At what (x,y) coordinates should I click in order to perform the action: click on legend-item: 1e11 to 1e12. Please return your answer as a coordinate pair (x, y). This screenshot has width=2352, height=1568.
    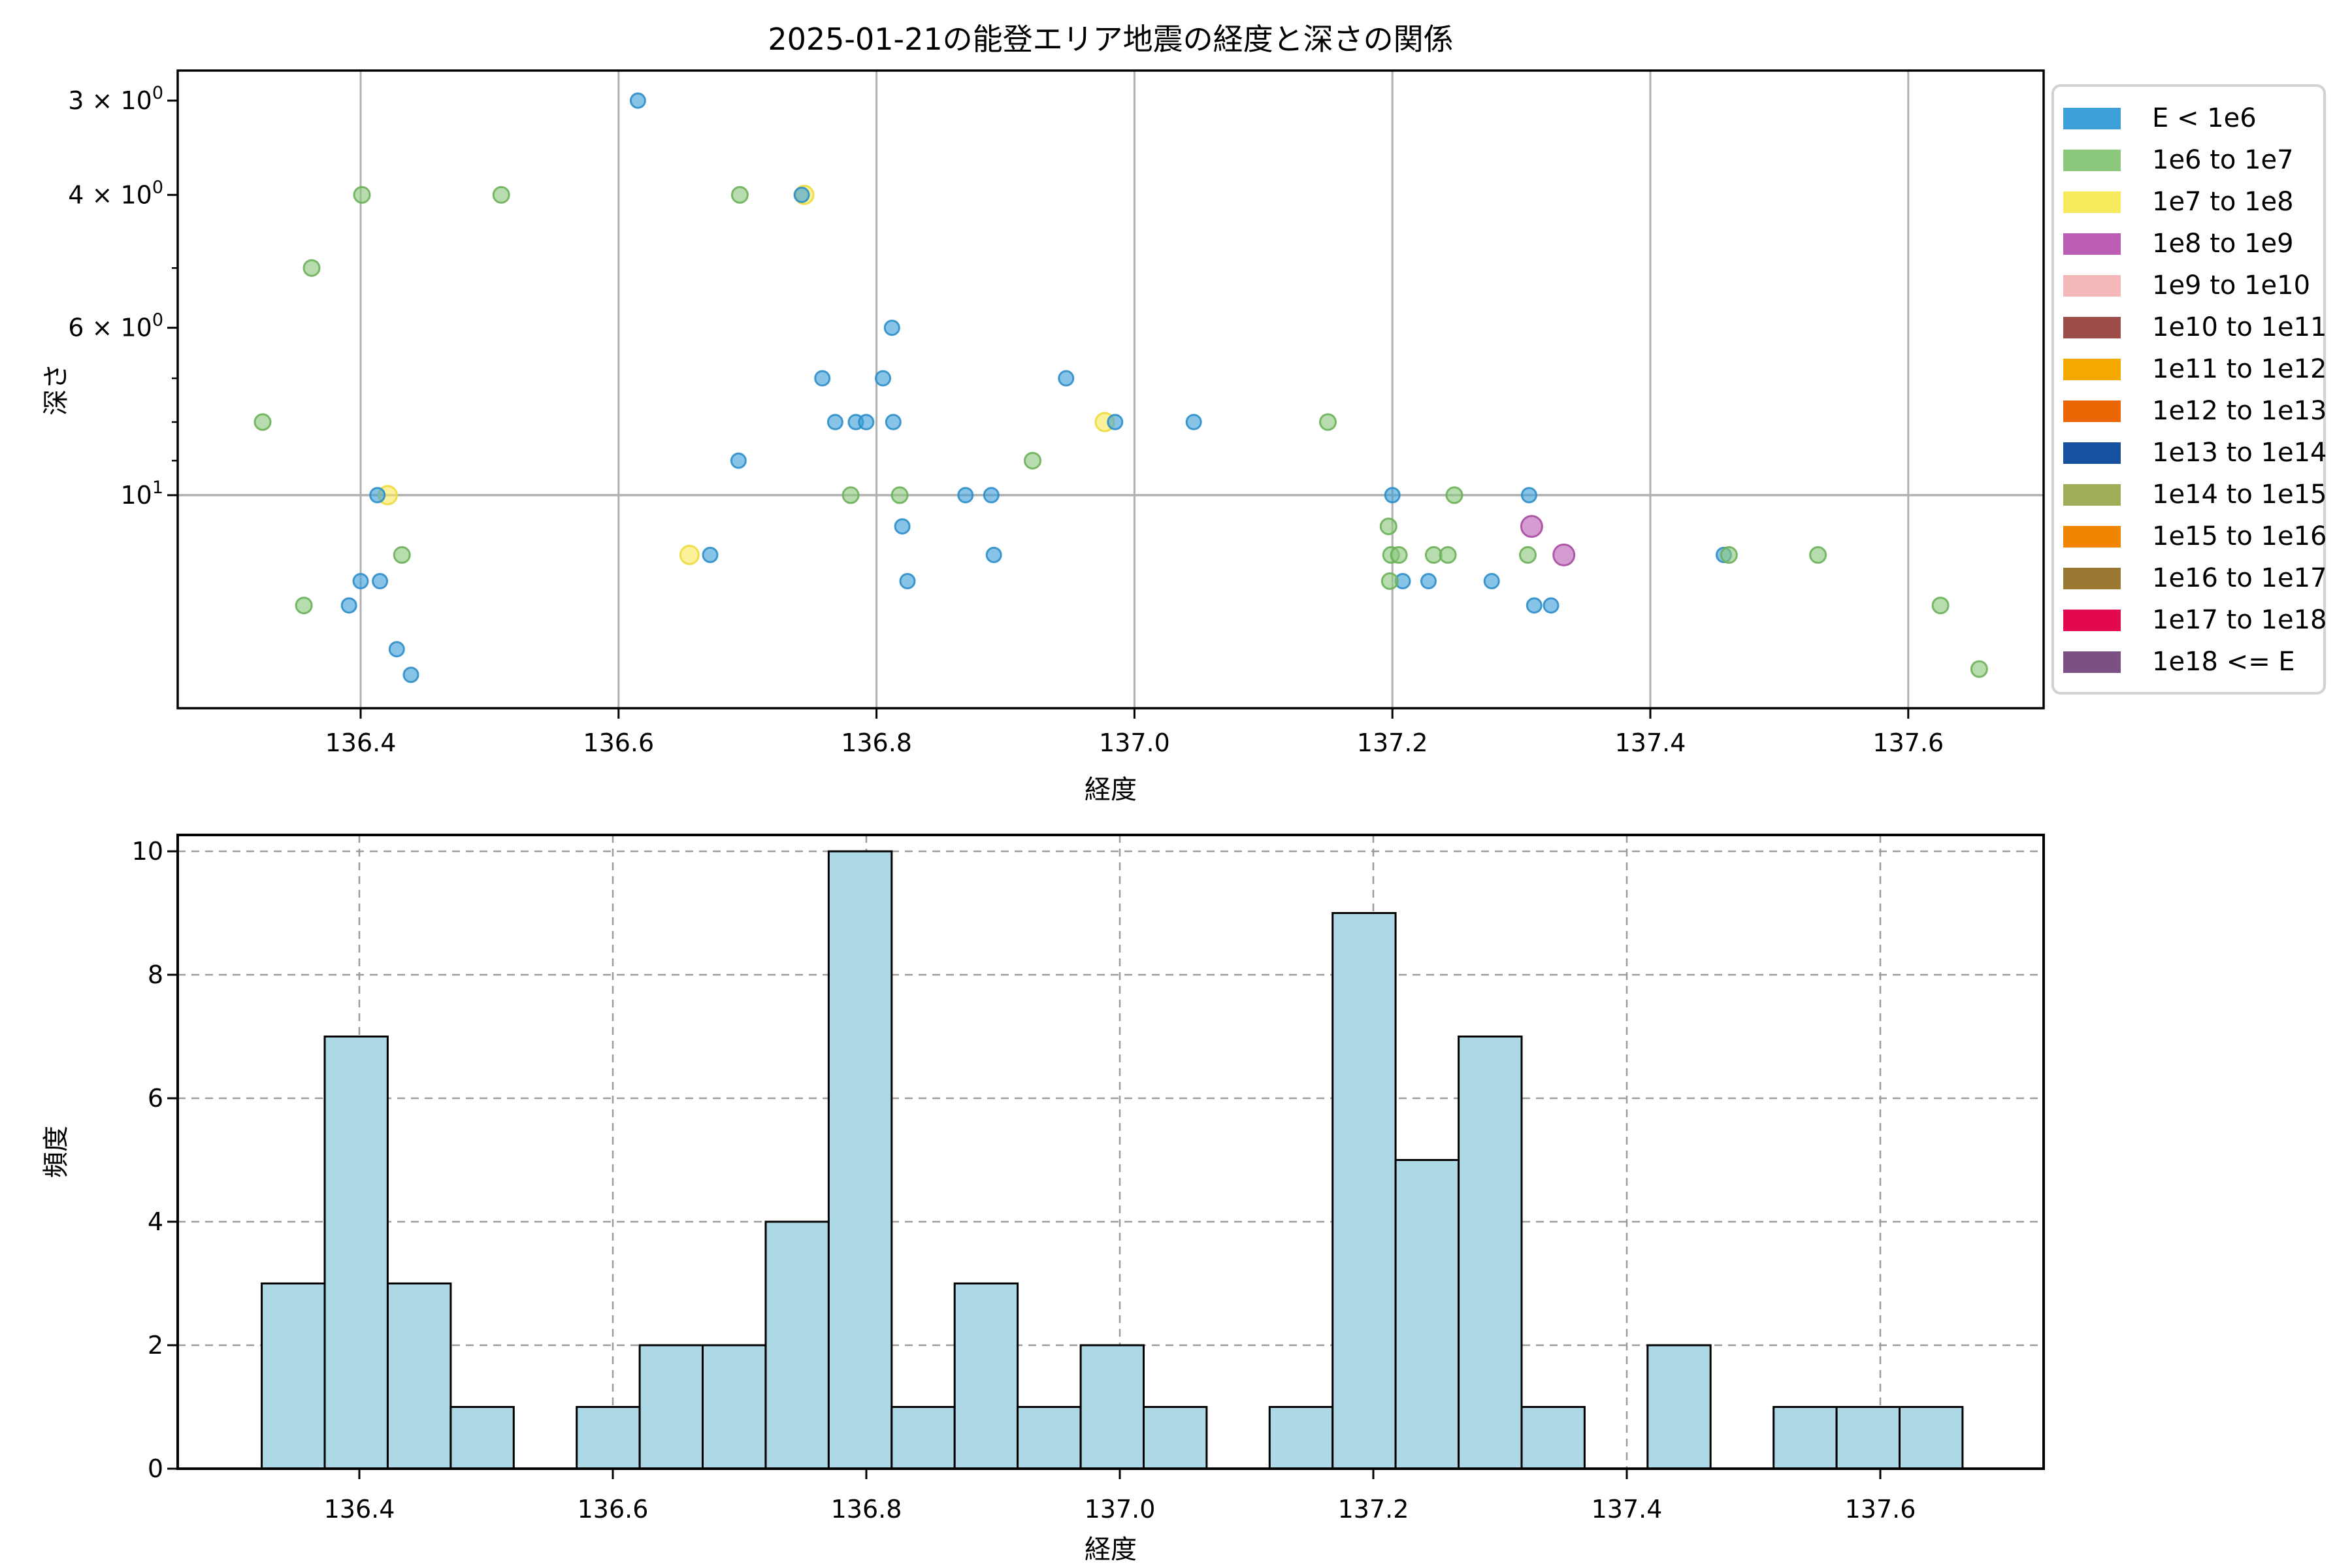
    Looking at the image, I should click on (2195, 369).